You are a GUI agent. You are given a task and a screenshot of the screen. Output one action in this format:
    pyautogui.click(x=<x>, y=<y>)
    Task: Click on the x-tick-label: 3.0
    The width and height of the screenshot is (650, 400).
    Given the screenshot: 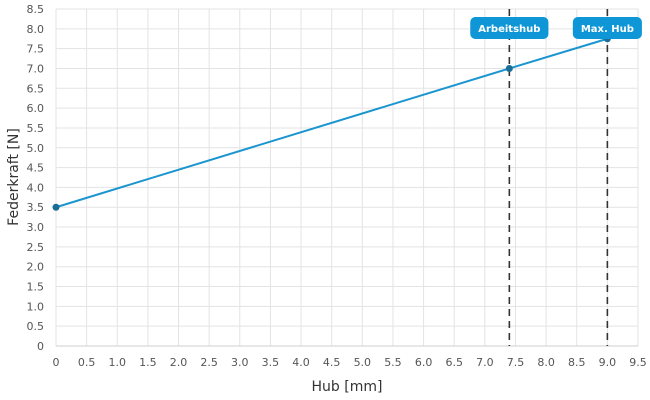 What is the action you would take?
    pyautogui.click(x=240, y=362)
    